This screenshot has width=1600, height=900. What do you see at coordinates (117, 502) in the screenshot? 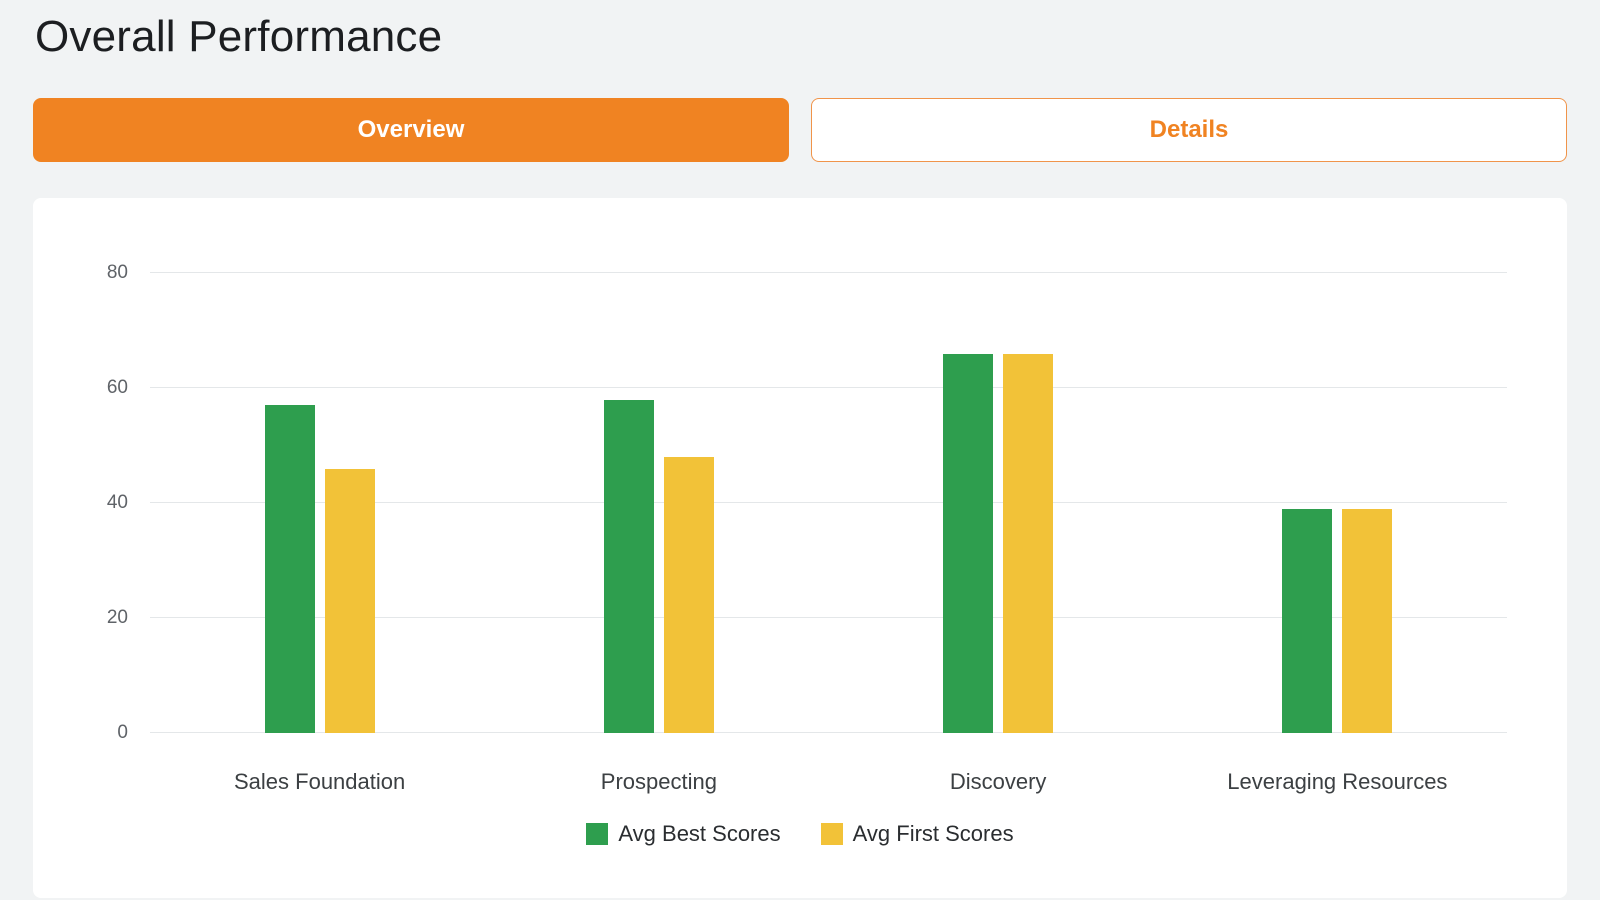
I see `y-tick-label: 40` at bounding box center [117, 502].